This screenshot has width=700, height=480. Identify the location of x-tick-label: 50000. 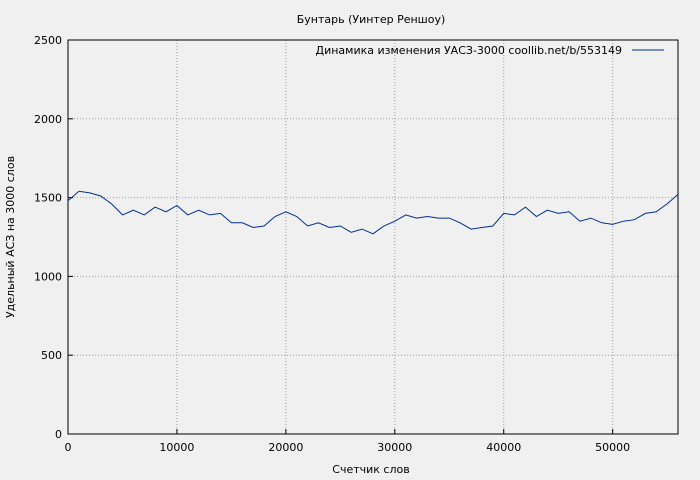
(612, 447).